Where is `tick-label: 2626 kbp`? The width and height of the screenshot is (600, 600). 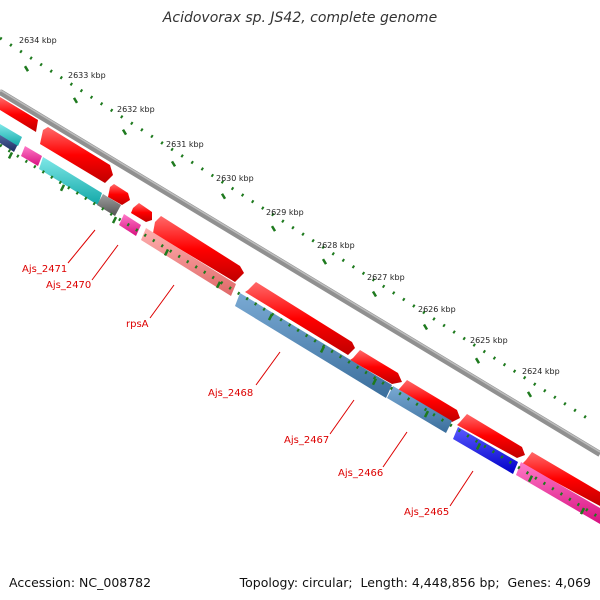
tick-label: 2626 kbp is located at coordinates (437, 309).